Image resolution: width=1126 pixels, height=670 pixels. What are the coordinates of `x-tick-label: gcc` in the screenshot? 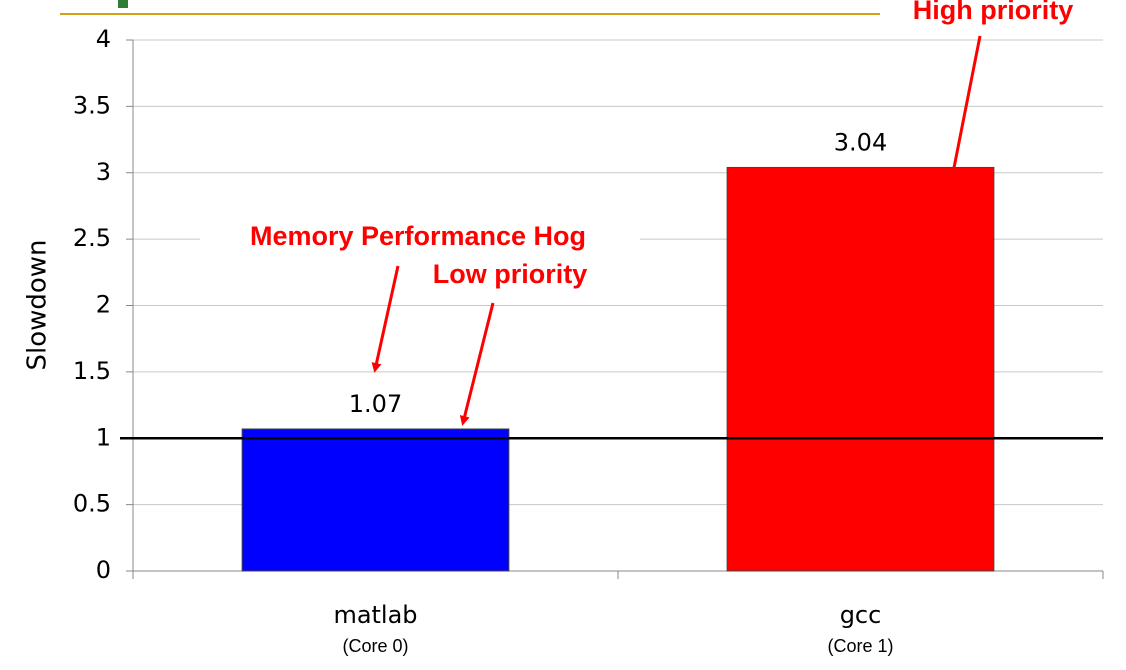 It's located at (861, 615).